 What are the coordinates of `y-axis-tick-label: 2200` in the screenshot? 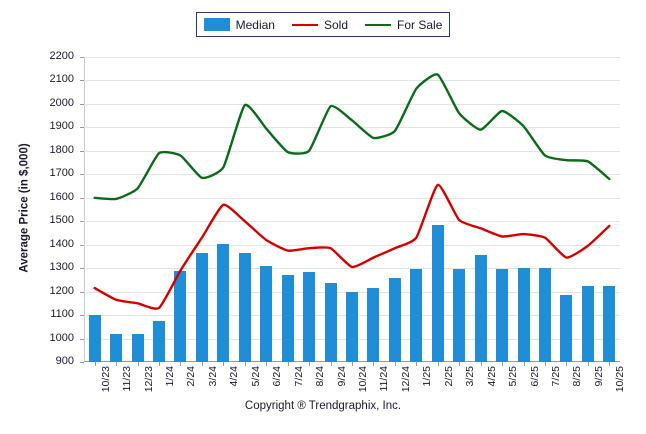 It's located at (61, 56).